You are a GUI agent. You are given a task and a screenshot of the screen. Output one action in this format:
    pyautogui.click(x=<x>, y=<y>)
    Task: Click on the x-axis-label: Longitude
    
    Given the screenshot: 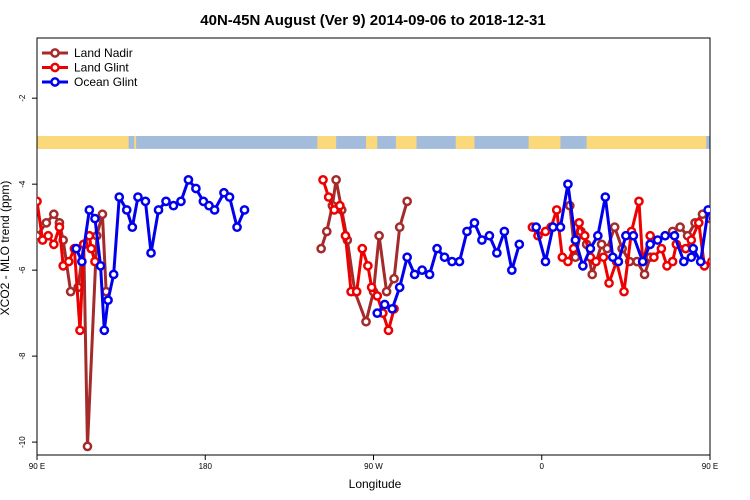 What is the action you would take?
    pyautogui.click(x=375, y=484)
    